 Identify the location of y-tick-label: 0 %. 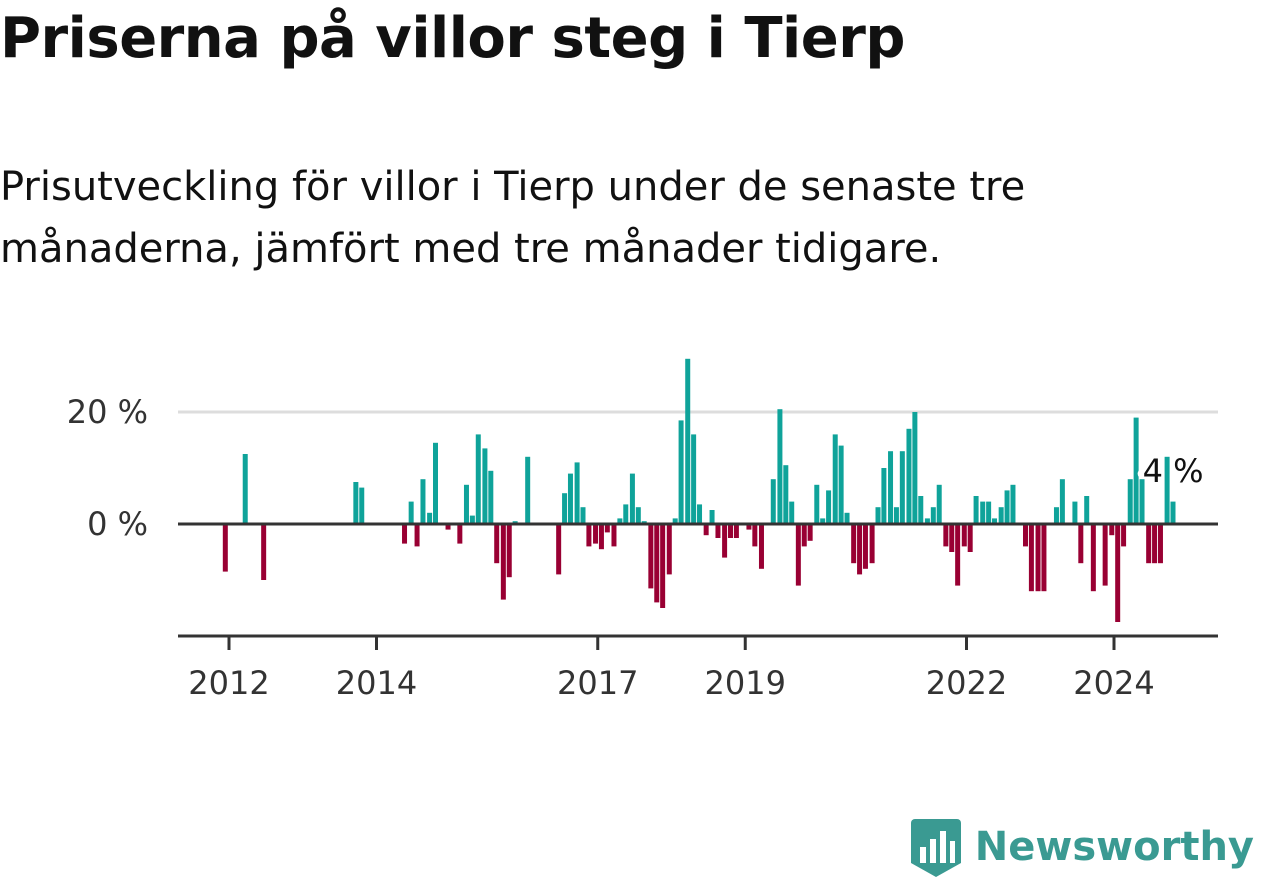
(117, 524).